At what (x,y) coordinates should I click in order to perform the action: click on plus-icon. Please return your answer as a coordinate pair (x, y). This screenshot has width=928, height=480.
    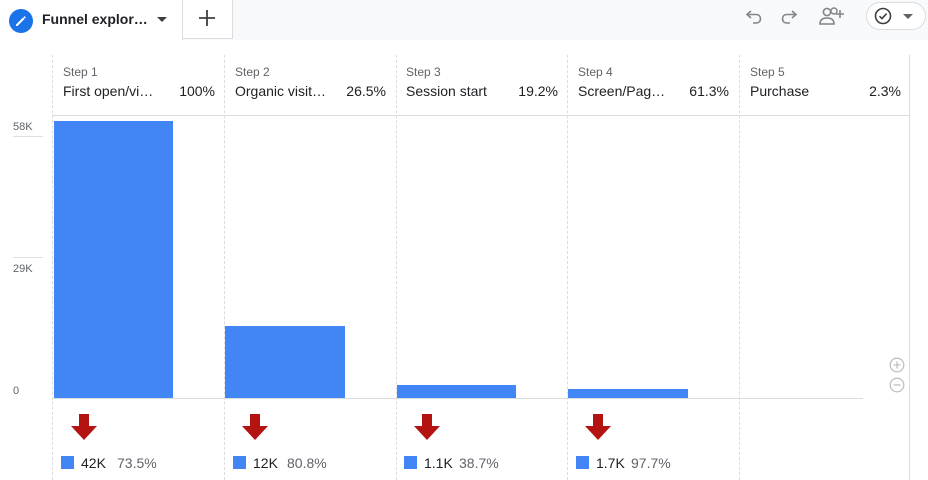
    Looking at the image, I should click on (207, 18).